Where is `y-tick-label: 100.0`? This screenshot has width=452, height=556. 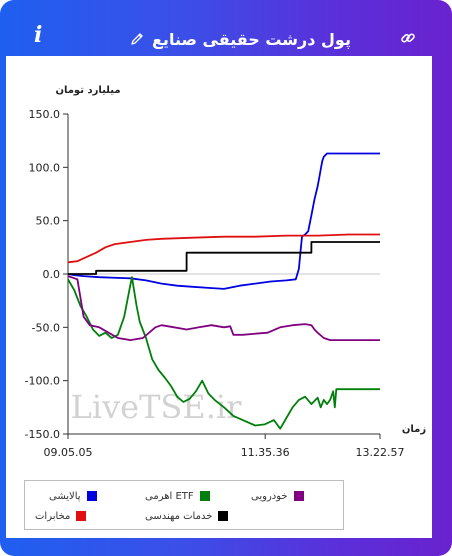
y-tick-label: 100.0 is located at coordinates (45, 167).